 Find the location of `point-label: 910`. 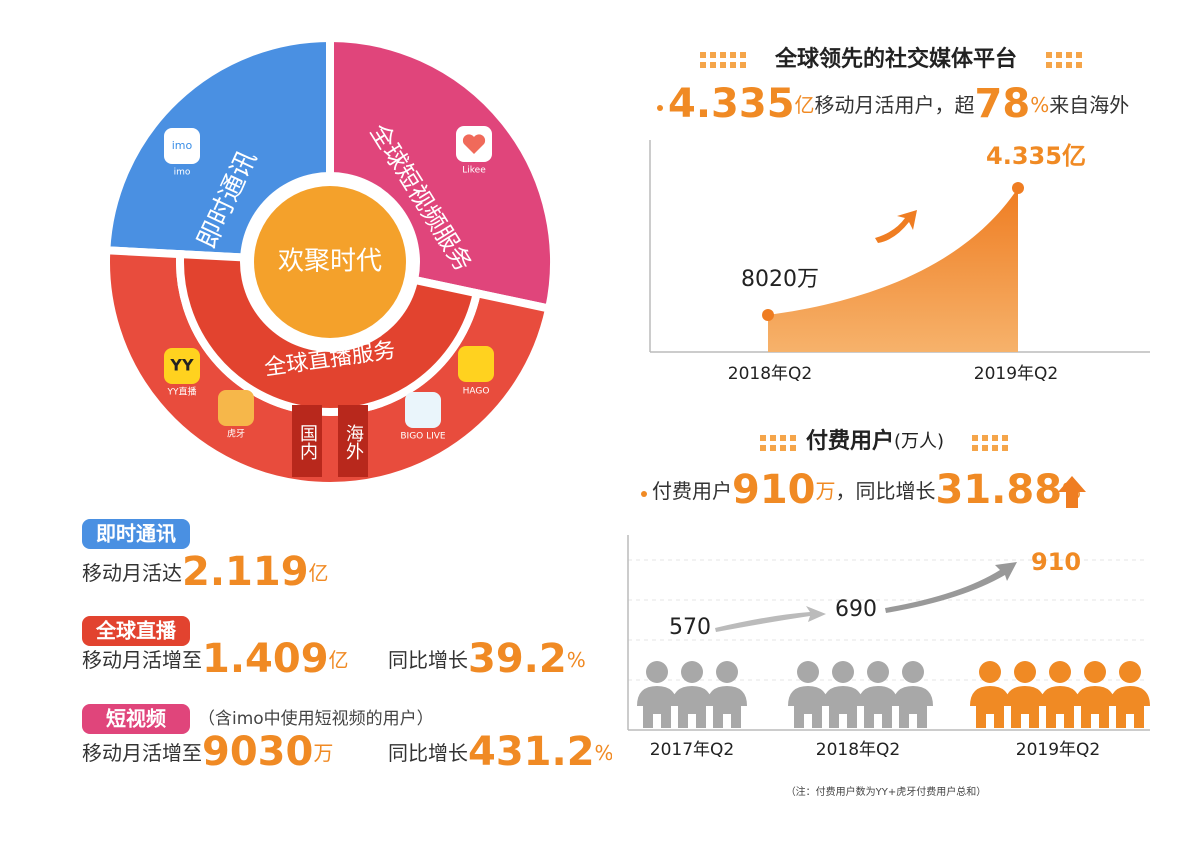

point-label: 910 is located at coordinates (1056, 562).